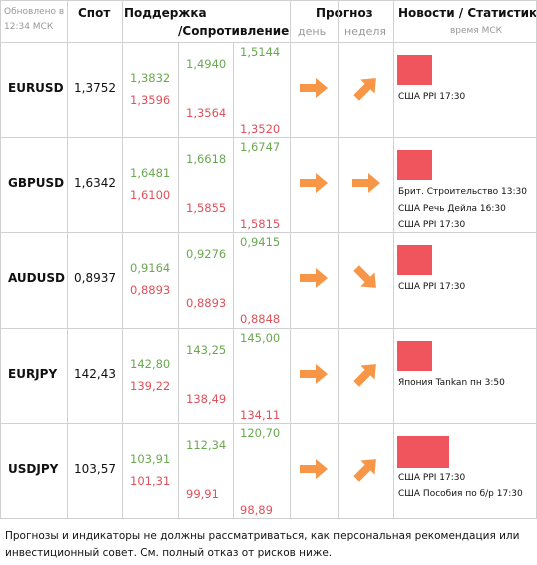  I want to click on resistance-level: 112,34, so click(206, 444).